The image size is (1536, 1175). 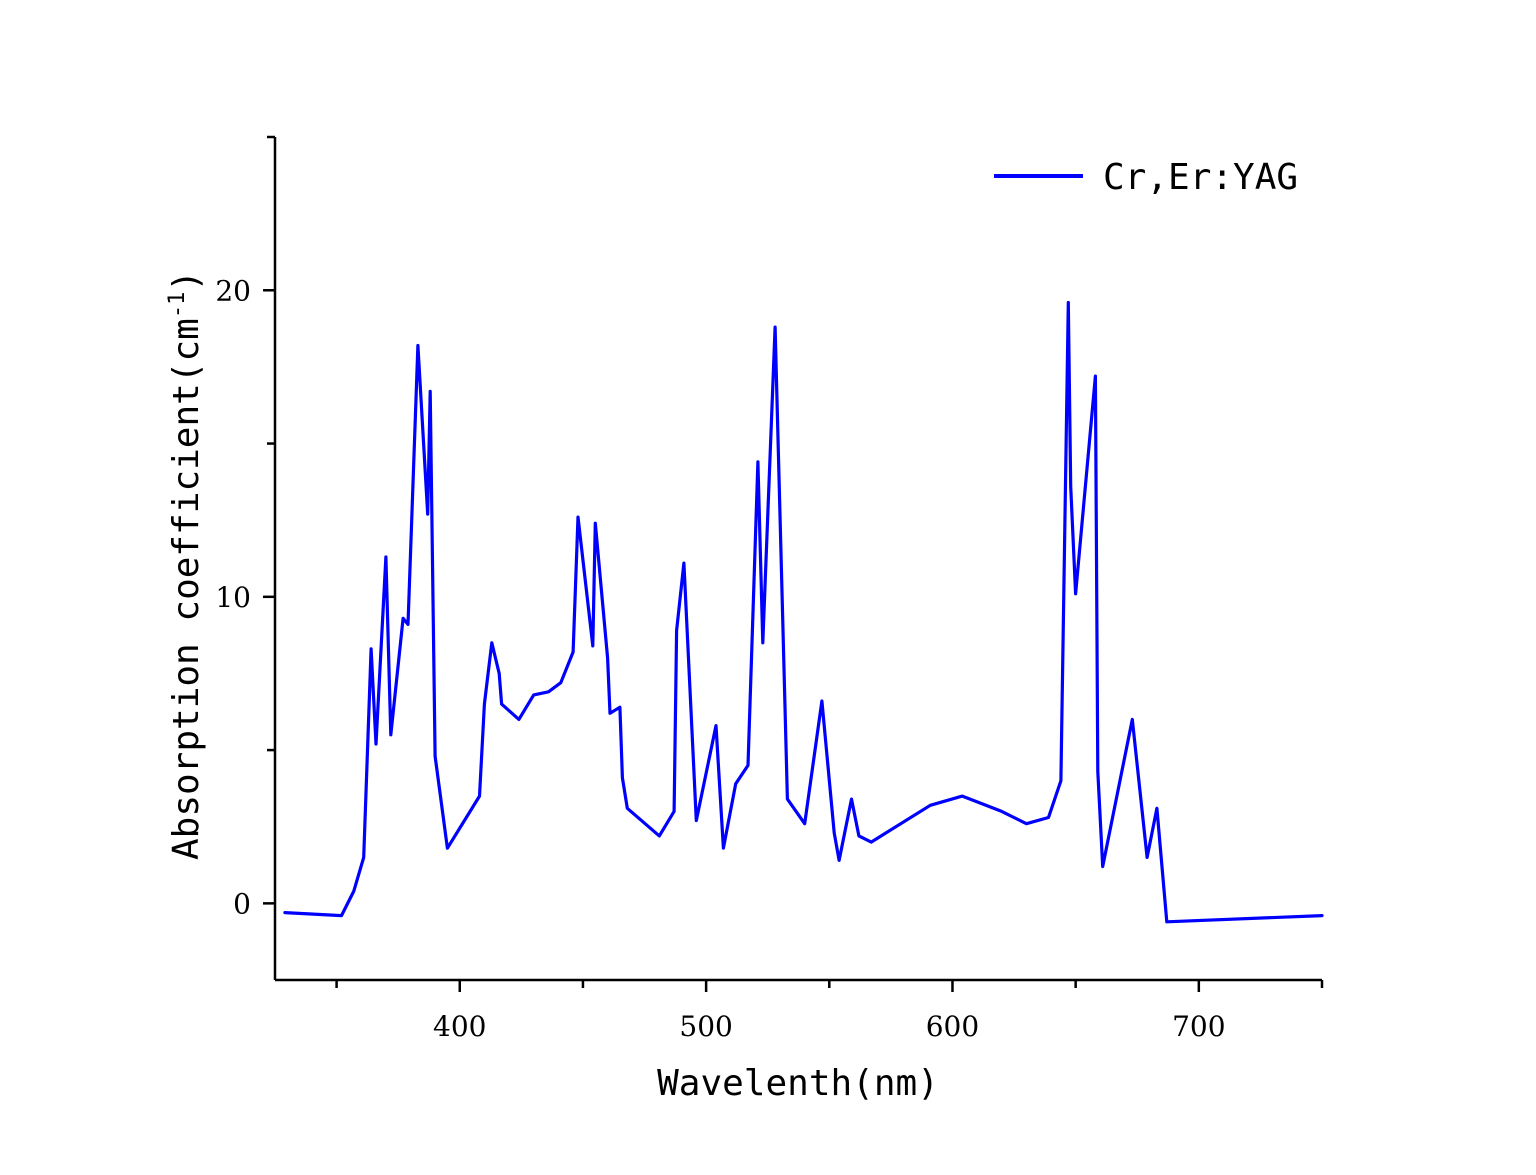 What do you see at coordinates (798, 1083) in the screenshot?
I see `x-axis-title: Wavelenth(nm)` at bounding box center [798, 1083].